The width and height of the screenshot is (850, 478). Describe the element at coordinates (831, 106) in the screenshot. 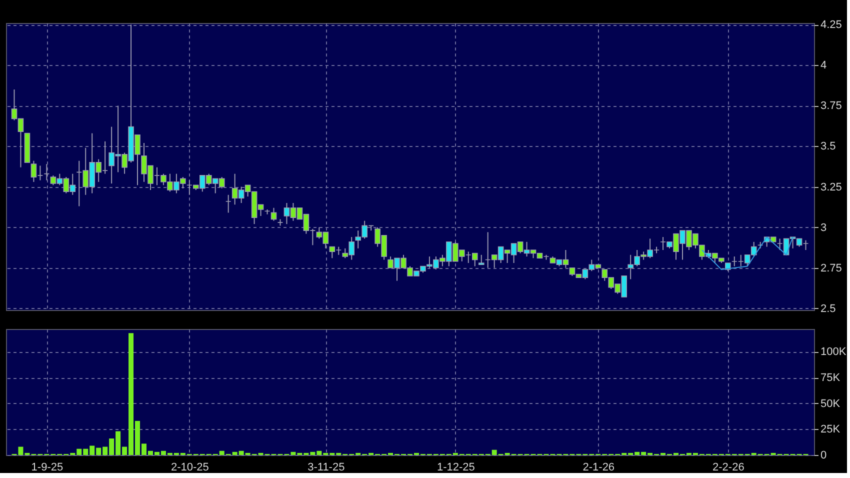

I see `y-tick-label: 3.75` at that location.